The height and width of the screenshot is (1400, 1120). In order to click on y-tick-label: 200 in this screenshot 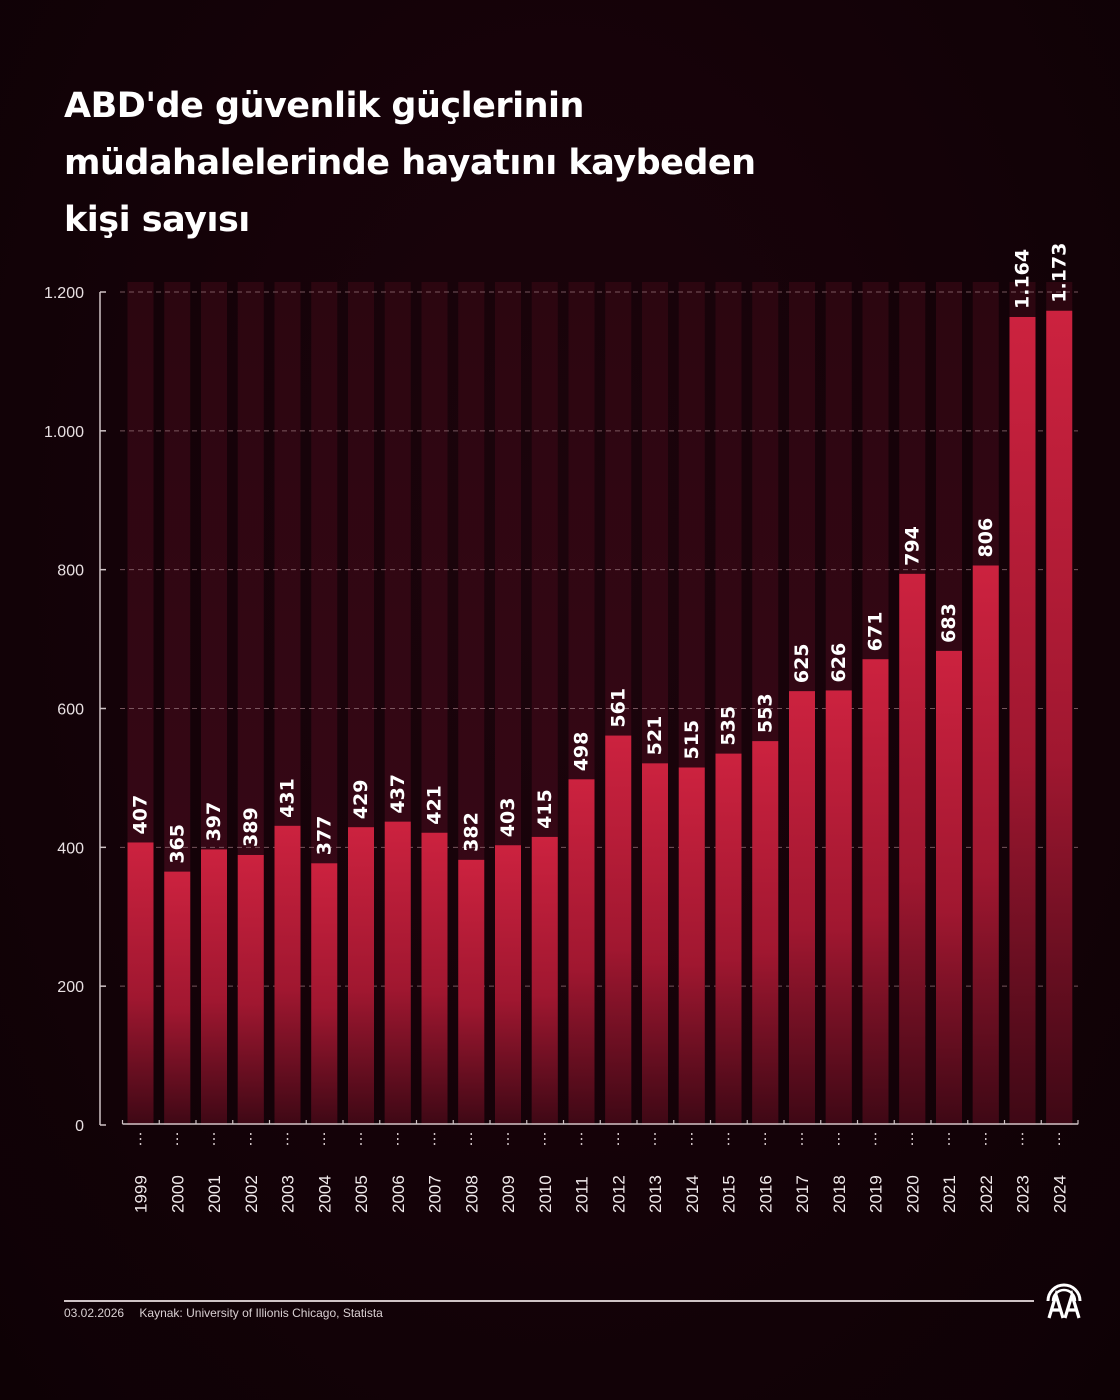, I will do `click(70, 987)`.